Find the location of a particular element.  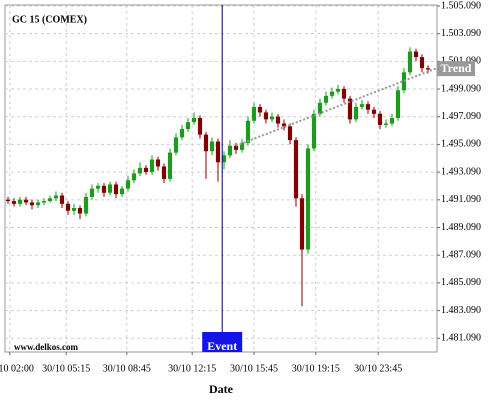

x-tick-label: 30/10 05:15 is located at coordinates (66, 368).